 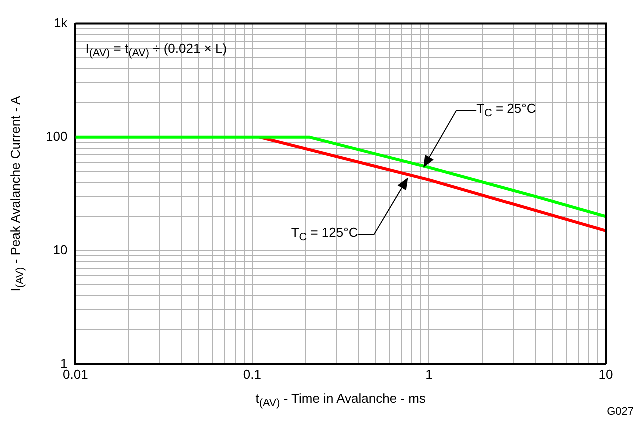 What do you see at coordinates (620, 412) in the screenshot?
I see `text: G027` at bounding box center [620, 412].